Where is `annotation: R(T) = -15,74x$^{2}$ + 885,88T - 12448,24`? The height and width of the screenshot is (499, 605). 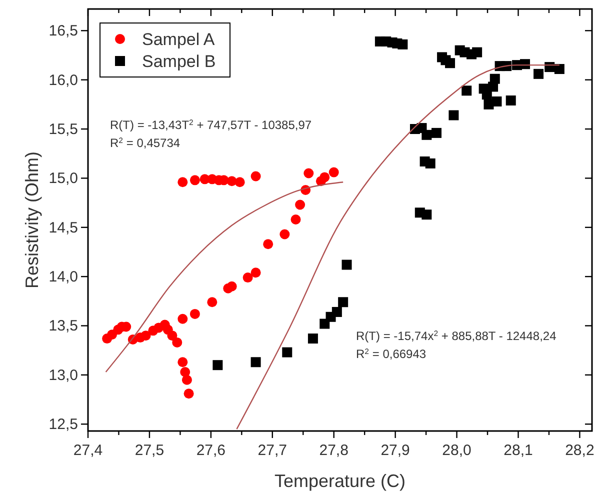
annotation: R(T) = -15,74x$^{2}$ + 885,88T - 12448,24 is located at coordinates (456, 335).